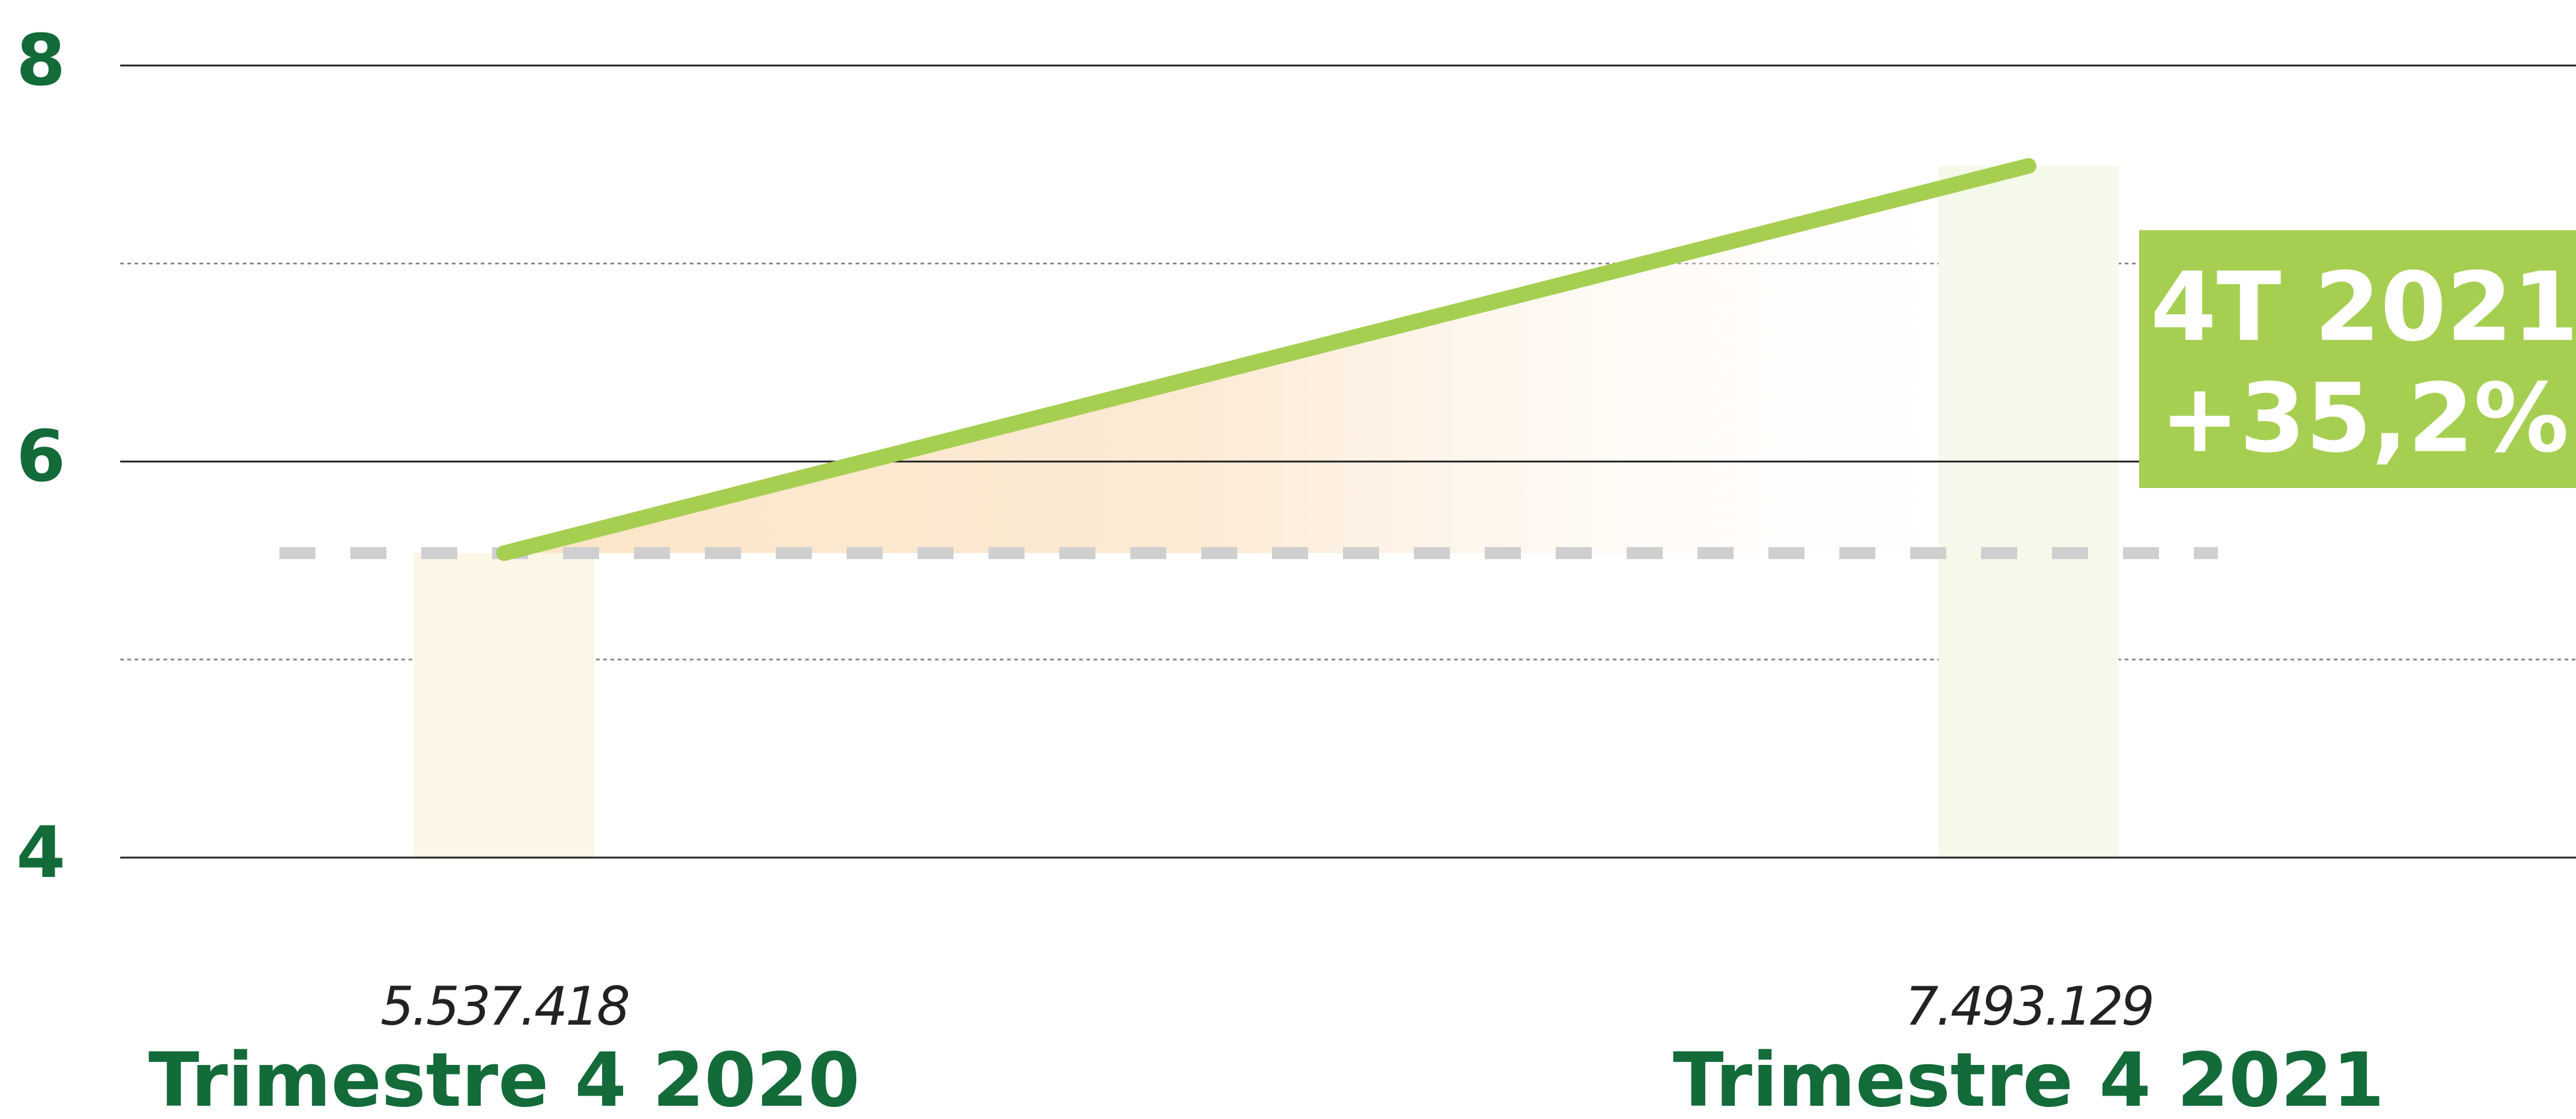 Image resolution: width=2576 pixels, height=1119 pixels. What do you see at coordinates (40, 61) in the screenshot?
I see `y-tick-label: 8` at bounding box center [40, 61].